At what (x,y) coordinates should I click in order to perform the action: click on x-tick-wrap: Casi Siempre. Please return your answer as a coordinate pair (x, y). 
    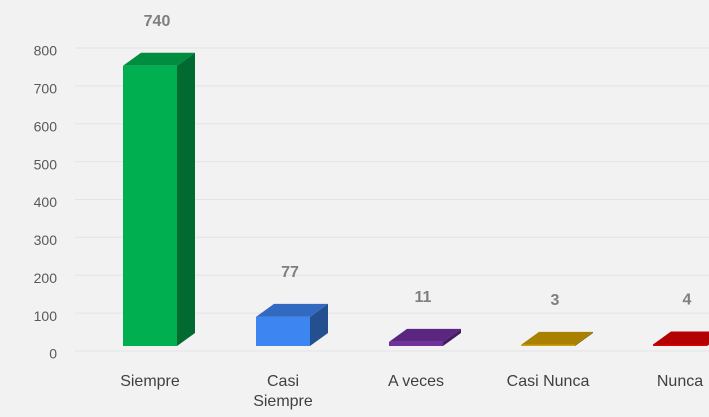
    Looking at the image, I should click on (283, 391).